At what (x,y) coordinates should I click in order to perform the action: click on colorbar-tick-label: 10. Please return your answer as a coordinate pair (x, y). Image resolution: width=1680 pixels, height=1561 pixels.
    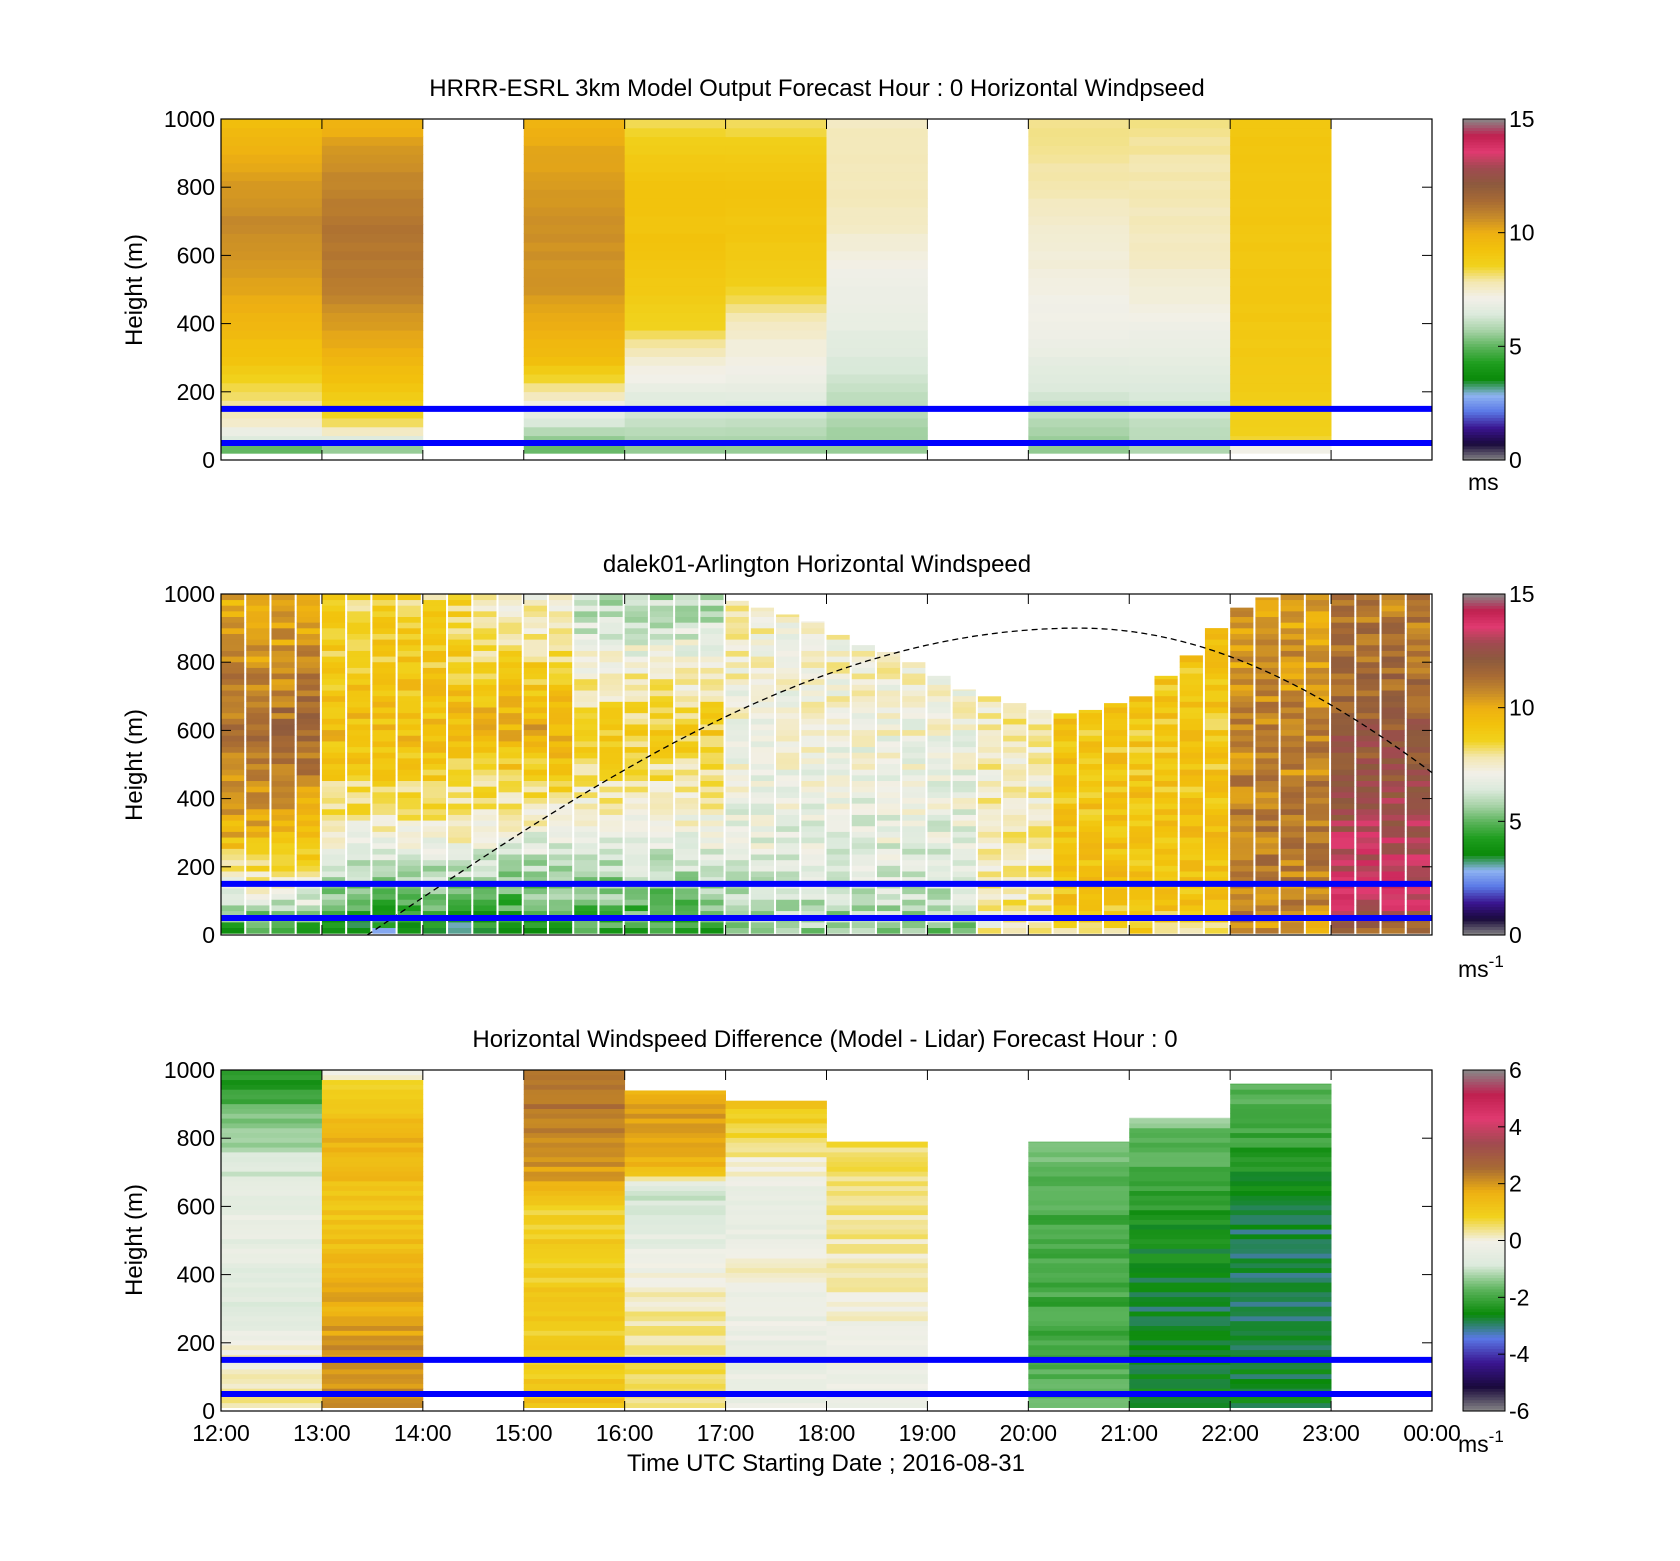
    Looking at the image, I should click on (1522, 233).